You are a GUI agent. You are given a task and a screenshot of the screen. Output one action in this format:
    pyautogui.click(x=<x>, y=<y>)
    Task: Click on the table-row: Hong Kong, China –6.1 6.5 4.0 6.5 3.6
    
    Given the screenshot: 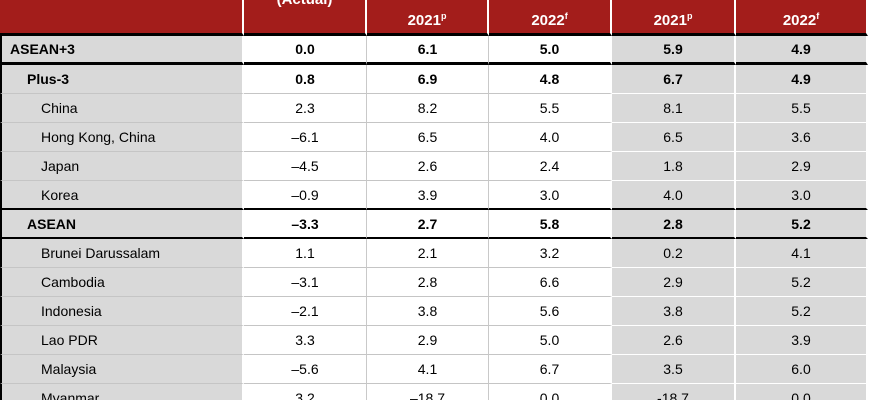 What is the action you would take?
    pyautogui.click(x=434, y=137)
    